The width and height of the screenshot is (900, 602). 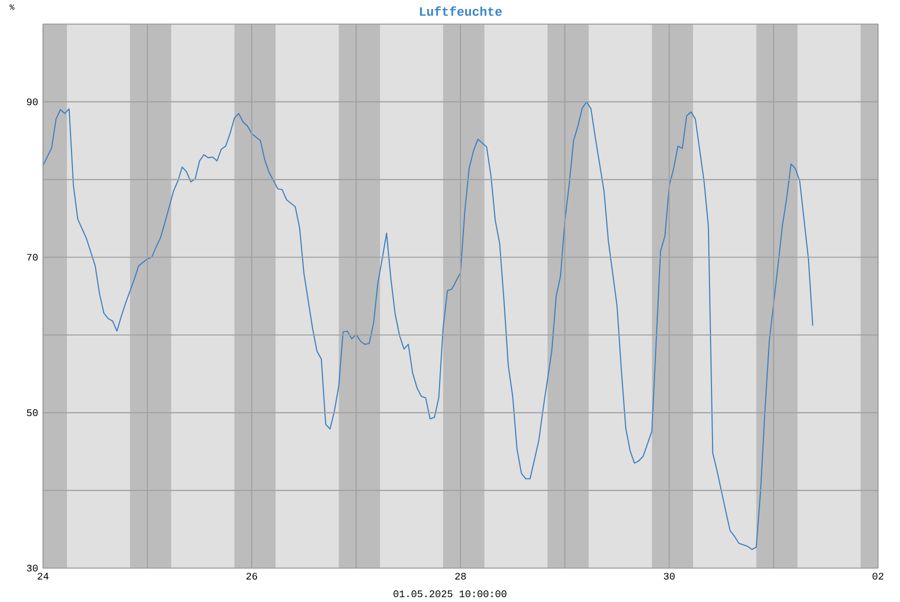 I want to click on x-tick-label: 24, so click(x=43, y=576).